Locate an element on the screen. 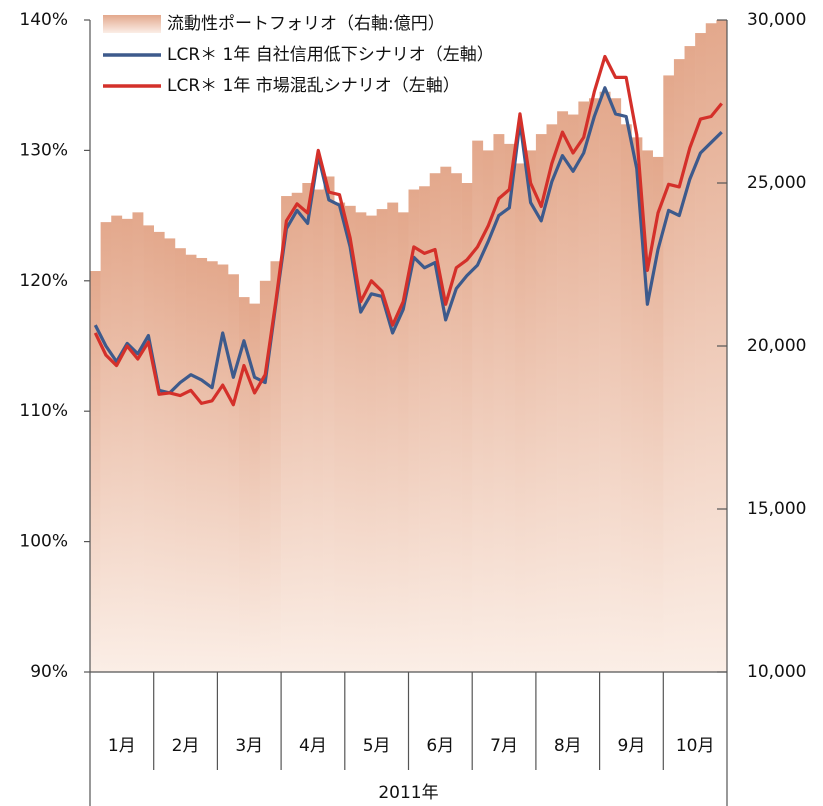  x-tick-label: 5月 is located at coordinates (377, 746).